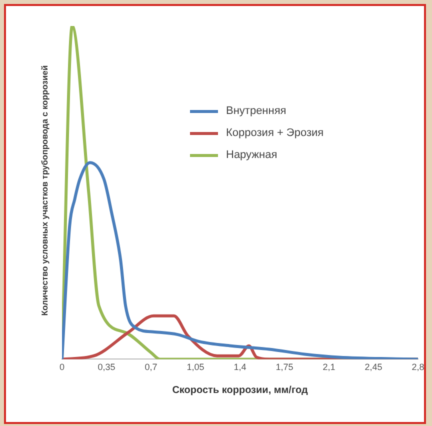 The width and height of the screenshot is (432, 426). What do you see at coordinates (329, 367) in the screenshot?
I see `x-tick-label: 2,1` at bounding box center [329, 367].